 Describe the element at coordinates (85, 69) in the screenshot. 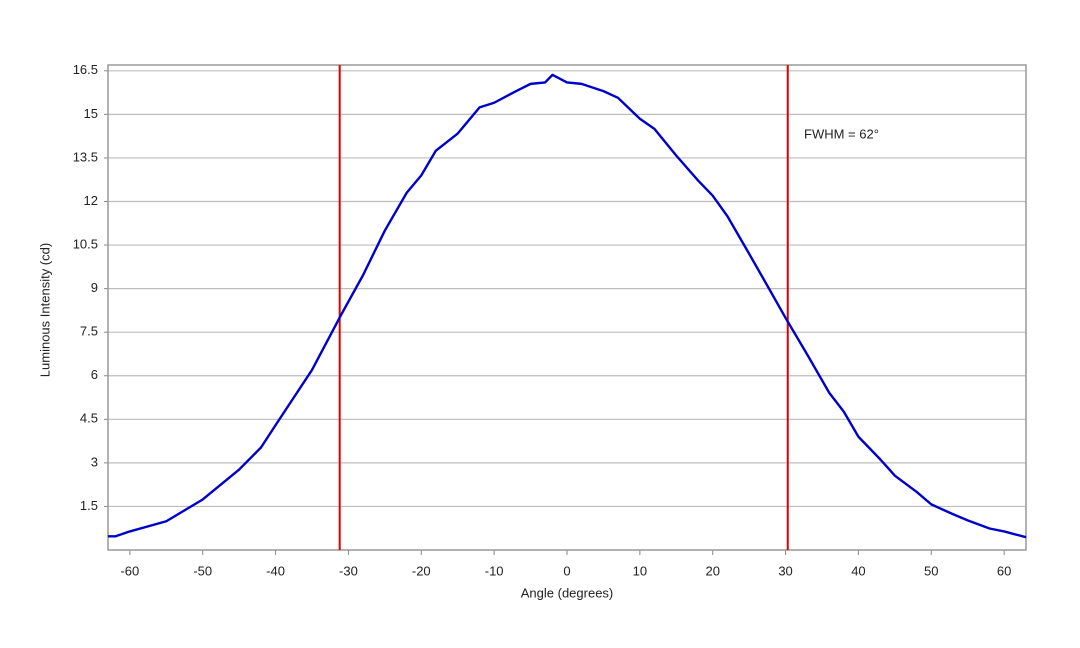

I see `y-tick-label: 16.5` at that location.